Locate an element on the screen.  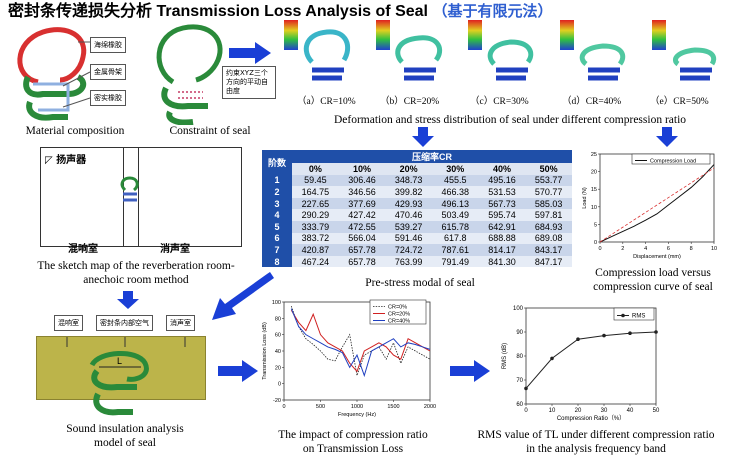
x-tick-label: 10 is located at coordinates (714, 249).